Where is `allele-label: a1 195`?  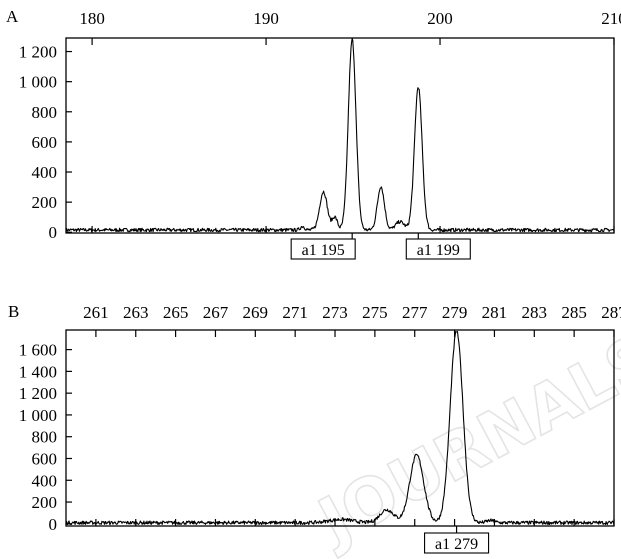
allele-label: a1 195 is located at coordinates (323, 250).